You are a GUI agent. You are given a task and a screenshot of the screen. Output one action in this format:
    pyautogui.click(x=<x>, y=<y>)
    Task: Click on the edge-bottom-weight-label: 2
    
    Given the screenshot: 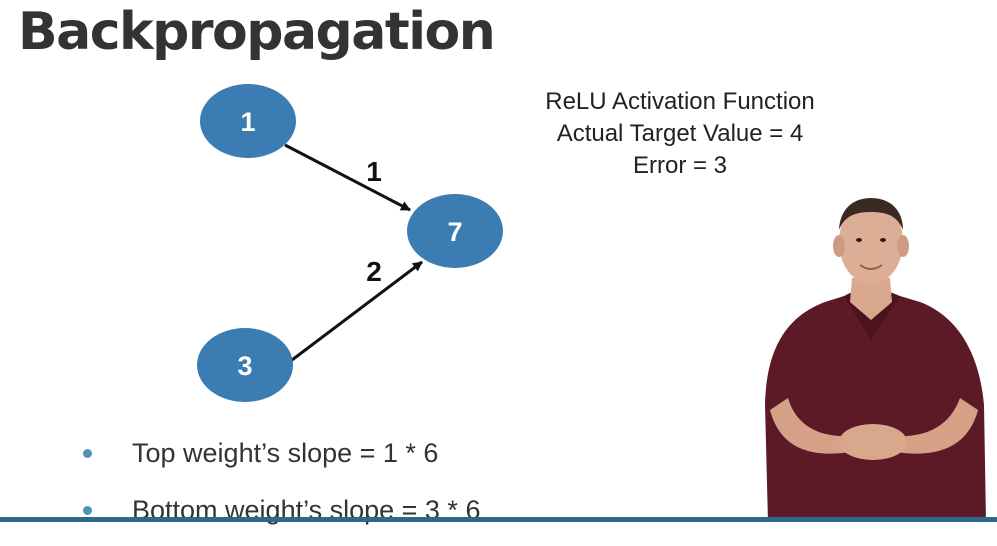 What is the action you would take?
    pyautogui.click(x=374, y=271)
    